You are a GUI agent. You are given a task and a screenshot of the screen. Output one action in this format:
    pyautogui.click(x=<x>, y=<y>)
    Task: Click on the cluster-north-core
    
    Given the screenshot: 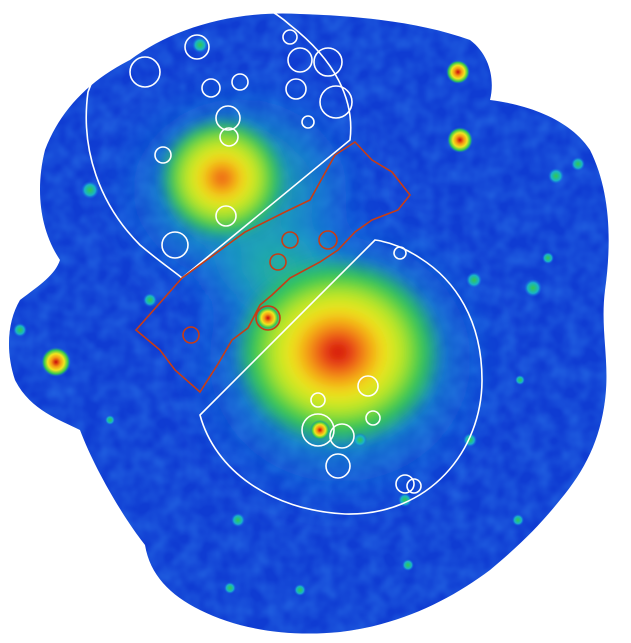 What is the action you would take?
    pyautogui.click(x=222, y=178)
    